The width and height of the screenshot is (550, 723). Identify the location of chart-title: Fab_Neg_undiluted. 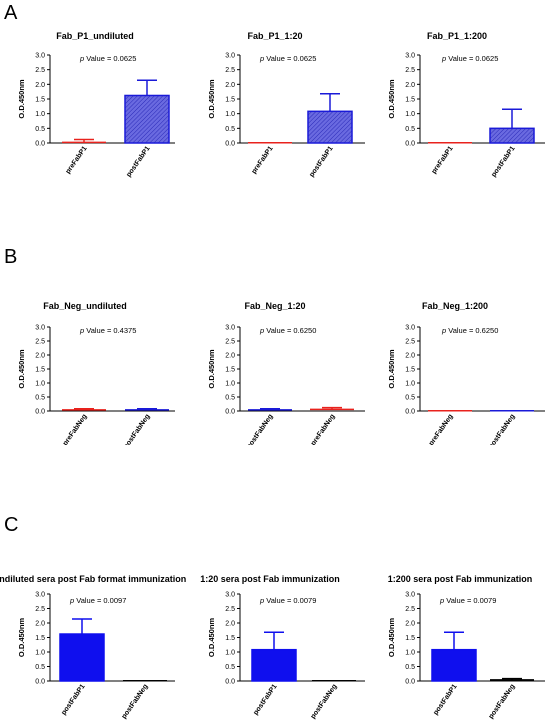
(85, 306).